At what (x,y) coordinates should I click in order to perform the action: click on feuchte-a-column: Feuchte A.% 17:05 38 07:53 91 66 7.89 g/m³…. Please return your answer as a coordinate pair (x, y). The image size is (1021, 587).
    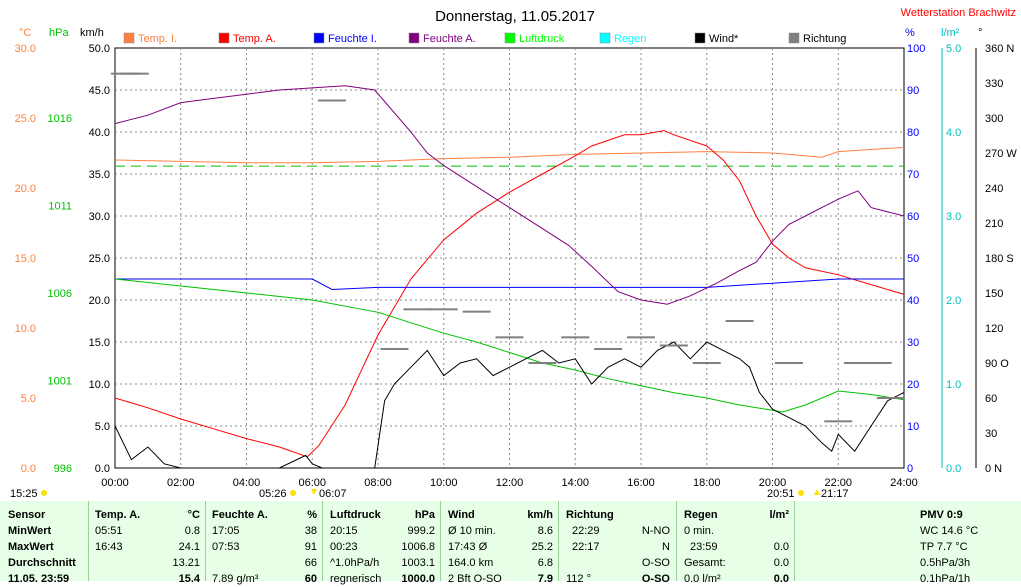
    Looking at the image, I should click on (264, 543).